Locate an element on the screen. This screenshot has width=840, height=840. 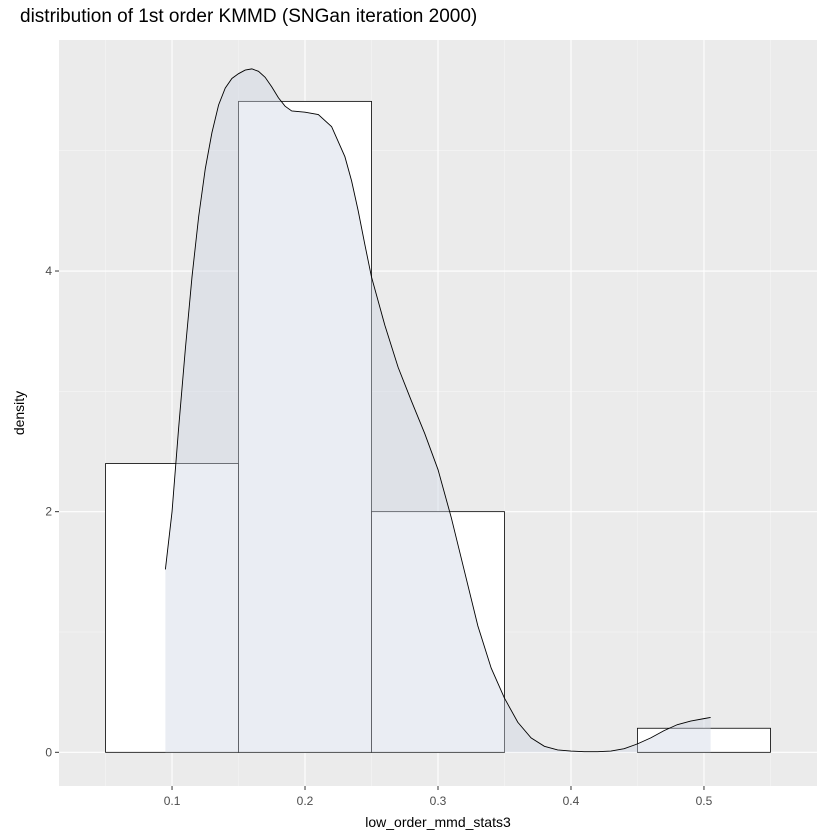
x-tick-label: 0.2 is located at coordinates (305, 801).